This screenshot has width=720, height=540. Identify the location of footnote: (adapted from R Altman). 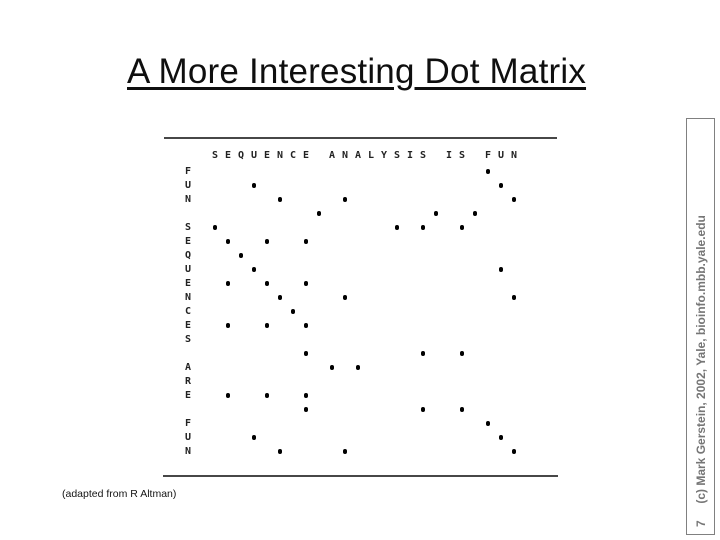
(119, 494).